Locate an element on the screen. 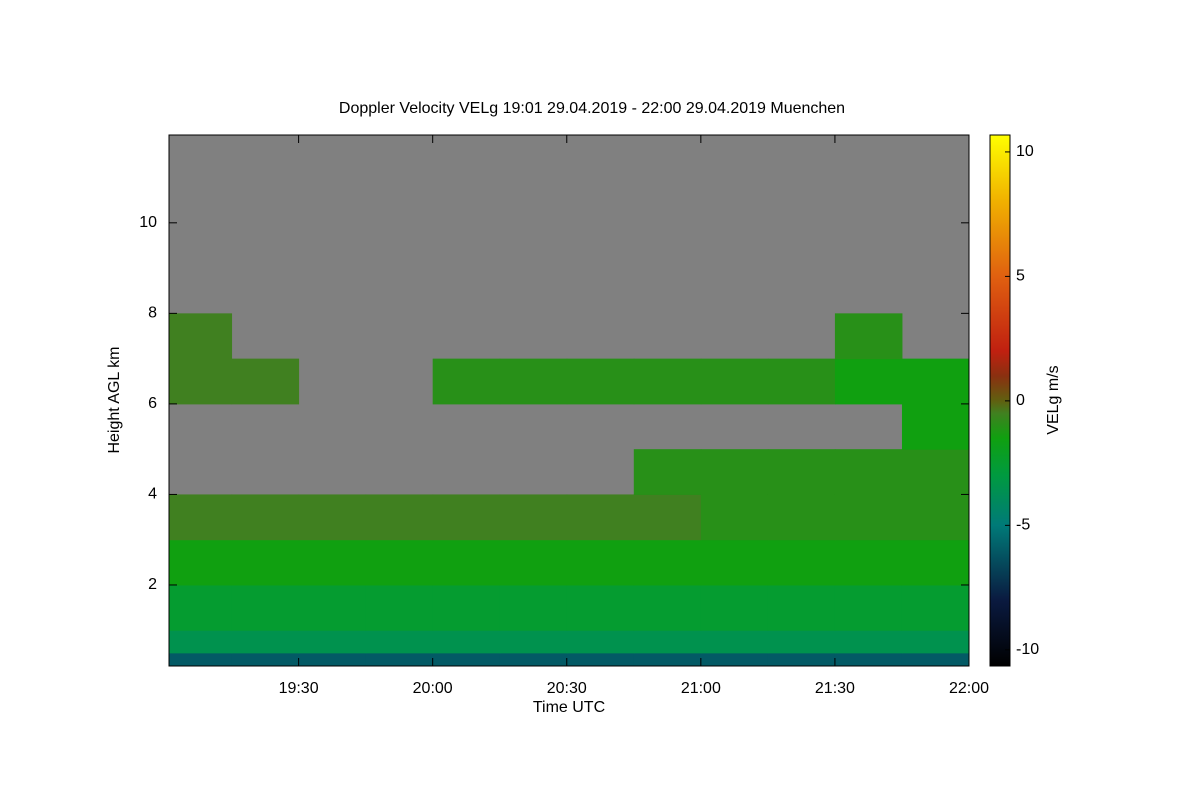  x-axis-label: Time UTC is located at coordinates (569, 707).